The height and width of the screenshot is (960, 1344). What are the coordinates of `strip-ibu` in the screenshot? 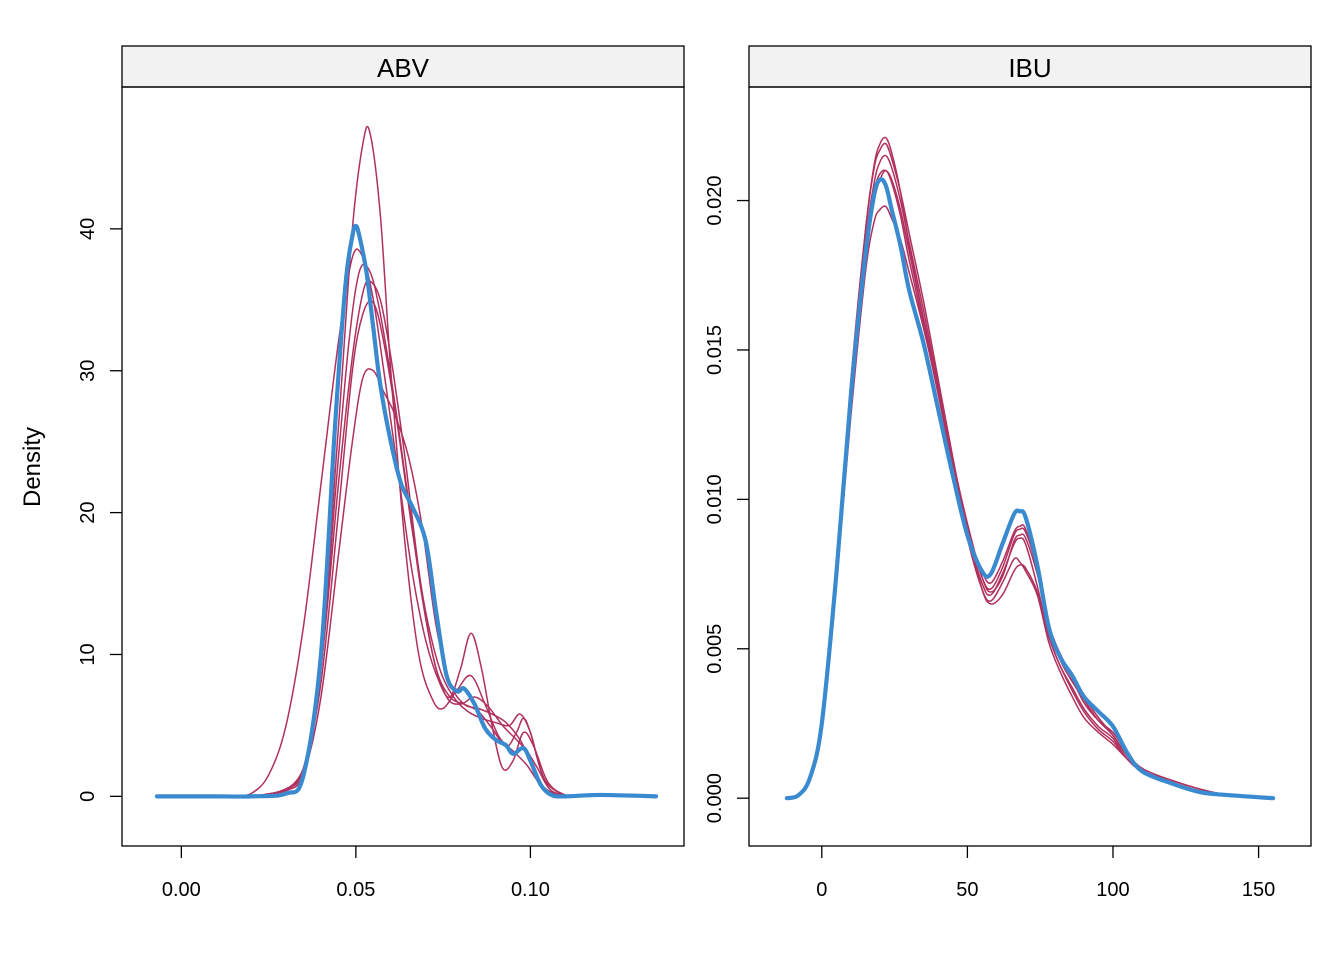 It's located at (1030, 66).